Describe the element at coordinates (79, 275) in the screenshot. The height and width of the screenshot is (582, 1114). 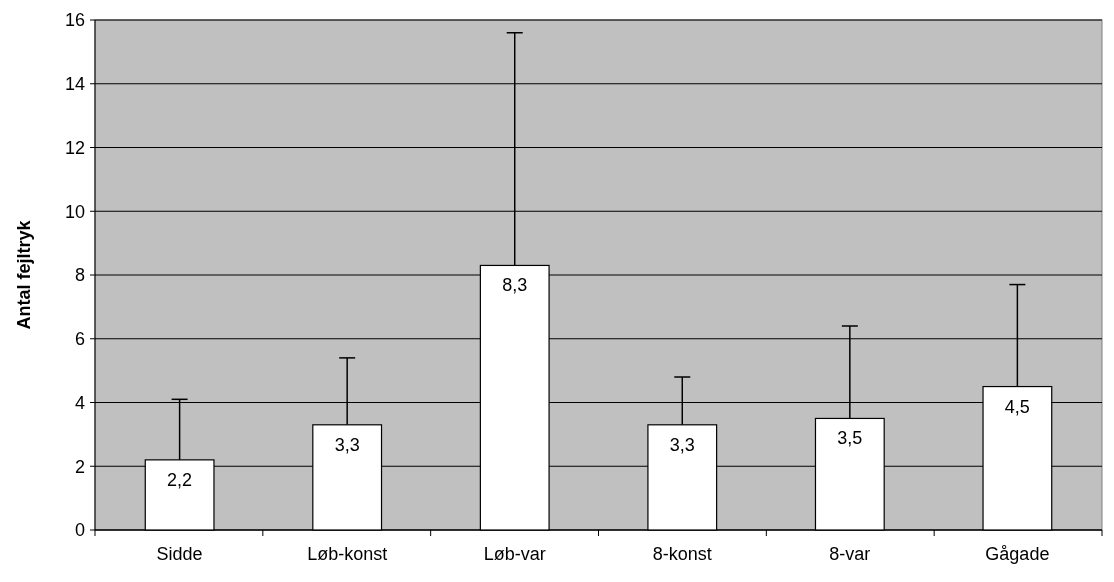
I see `y-tick-label: 8` at that location.